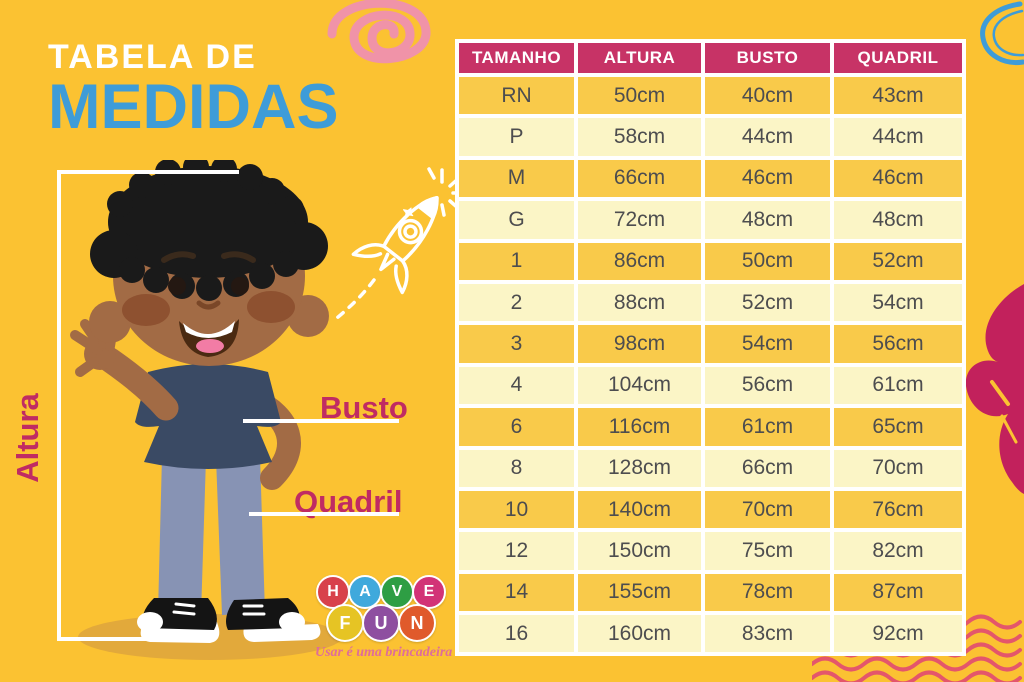 The width and height of the screenshot is (1024, 682). Describe the element at coordinates (321, 421) in the screenshot. I see `busto-pointer-line` at that location.